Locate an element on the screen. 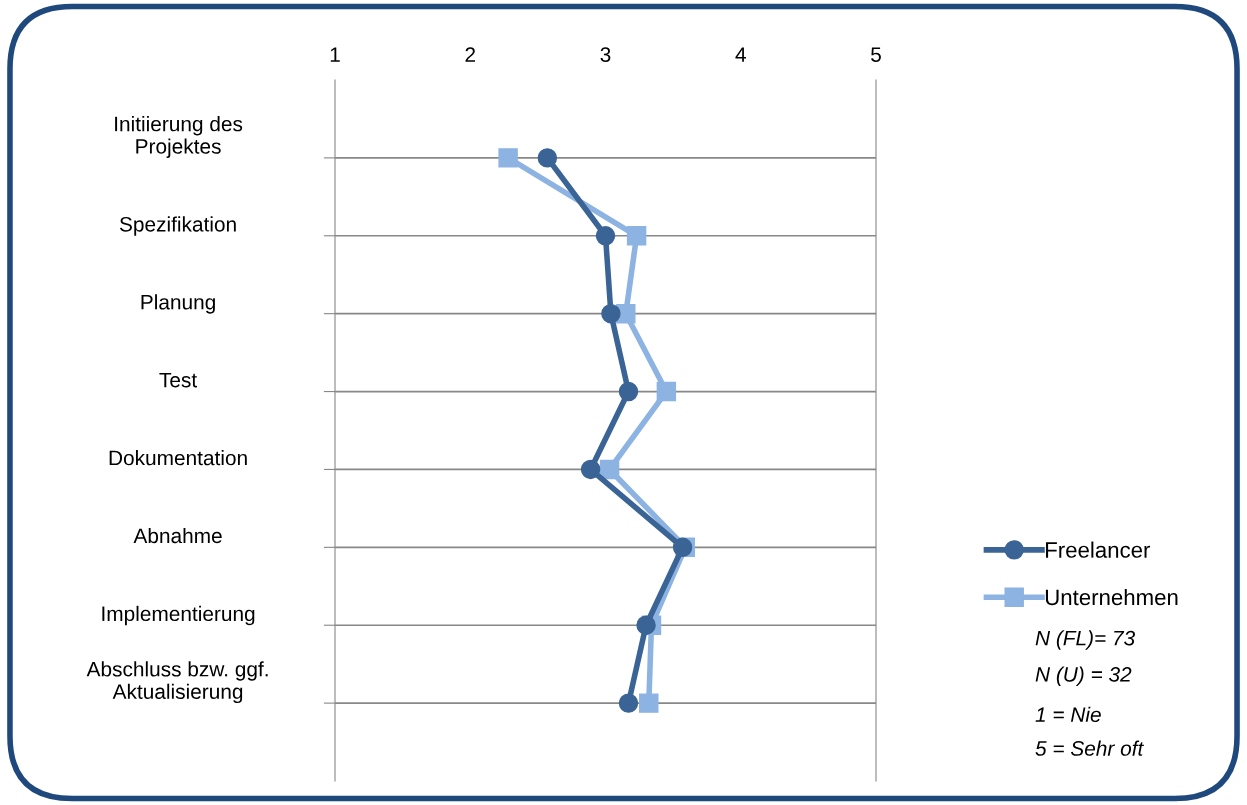 The height and width of the screenshot is (805, 1247). y-tick-label: Test is located at coordinates (178, 380).